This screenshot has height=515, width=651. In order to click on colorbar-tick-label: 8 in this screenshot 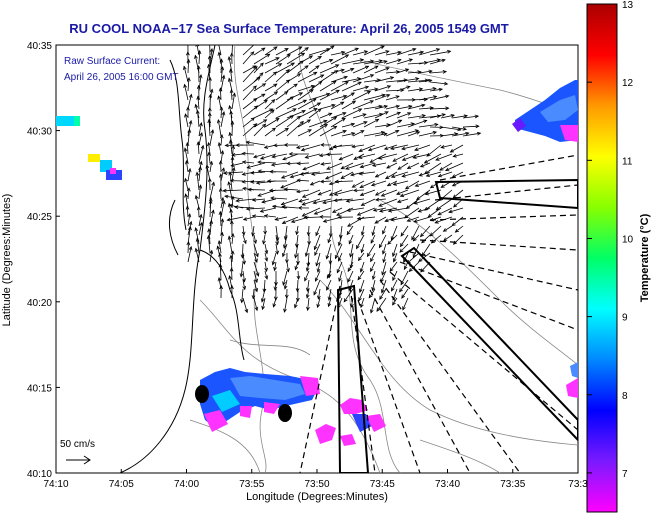, I will do `click(625, 396)`.